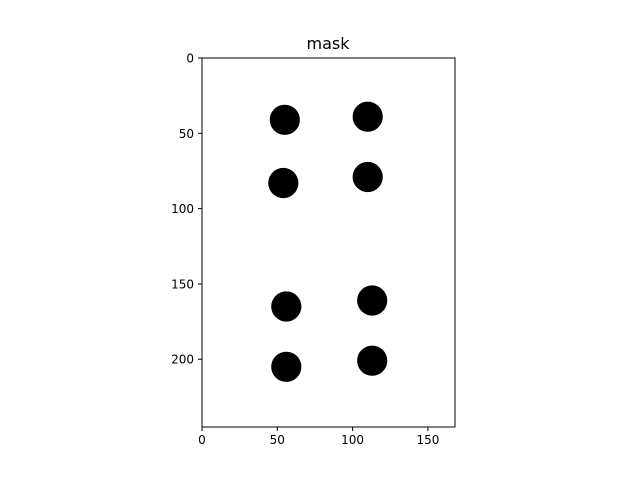  I want to click on y-tick-label-200: 200, so click(182, 360).